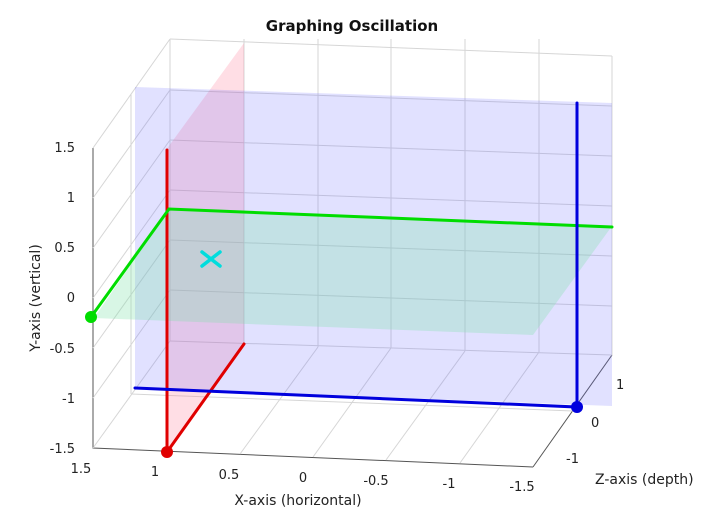  Describe the element at coordinates (62, 299) in the screenshot. I see `y-tick-labels: 1.5 1 0.5 0 -0.5 -1 -1.5` at that location.